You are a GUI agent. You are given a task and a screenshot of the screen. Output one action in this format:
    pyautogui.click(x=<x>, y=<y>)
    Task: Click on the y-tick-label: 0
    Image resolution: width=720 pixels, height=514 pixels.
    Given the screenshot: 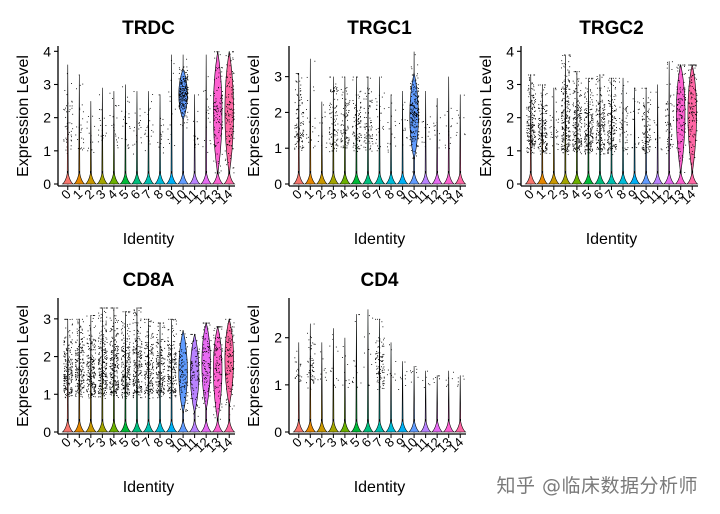 What is the action you would take?
    pyautogui.click(x=510, y=184)
    